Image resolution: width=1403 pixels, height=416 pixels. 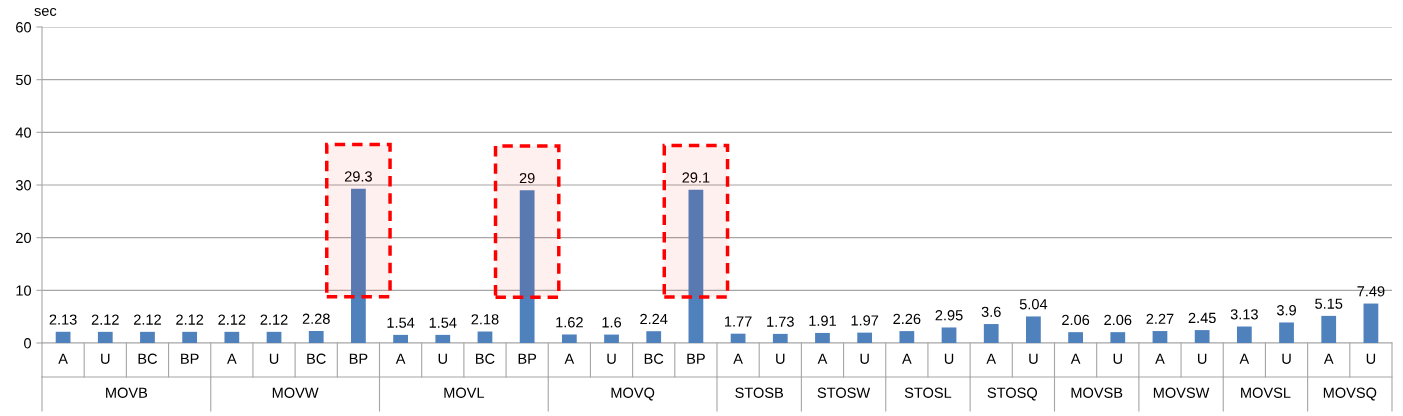 I want to click on data-label: 2.13, so click(x=63, y=319).